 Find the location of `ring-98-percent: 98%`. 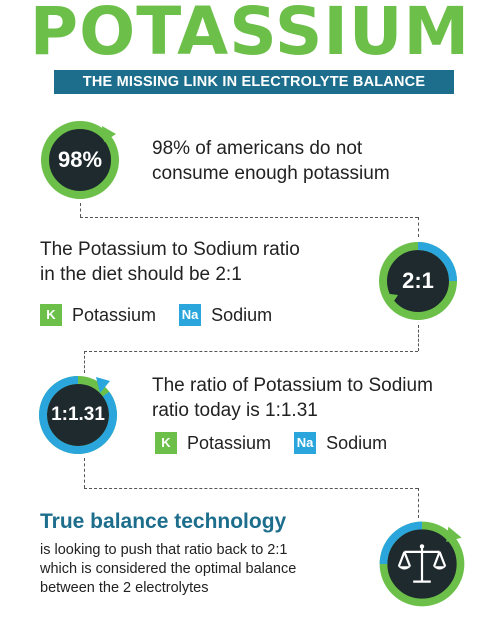

ring-98-percent: 98% is located at coordinates (80, 160).